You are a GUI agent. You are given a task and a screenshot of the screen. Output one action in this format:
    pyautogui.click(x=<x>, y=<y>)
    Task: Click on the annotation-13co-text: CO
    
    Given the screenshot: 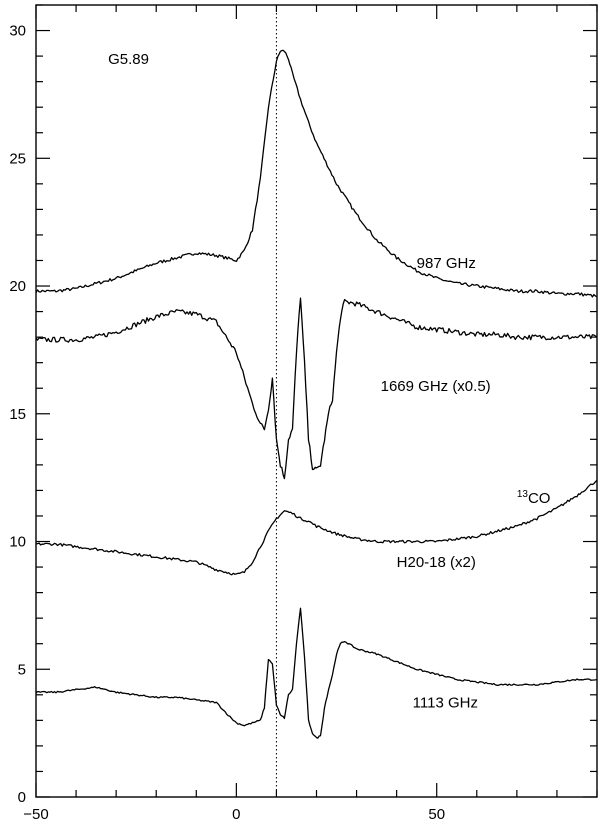 What is the action you would take?
    pyautogui.click(x=539, y=498)
    